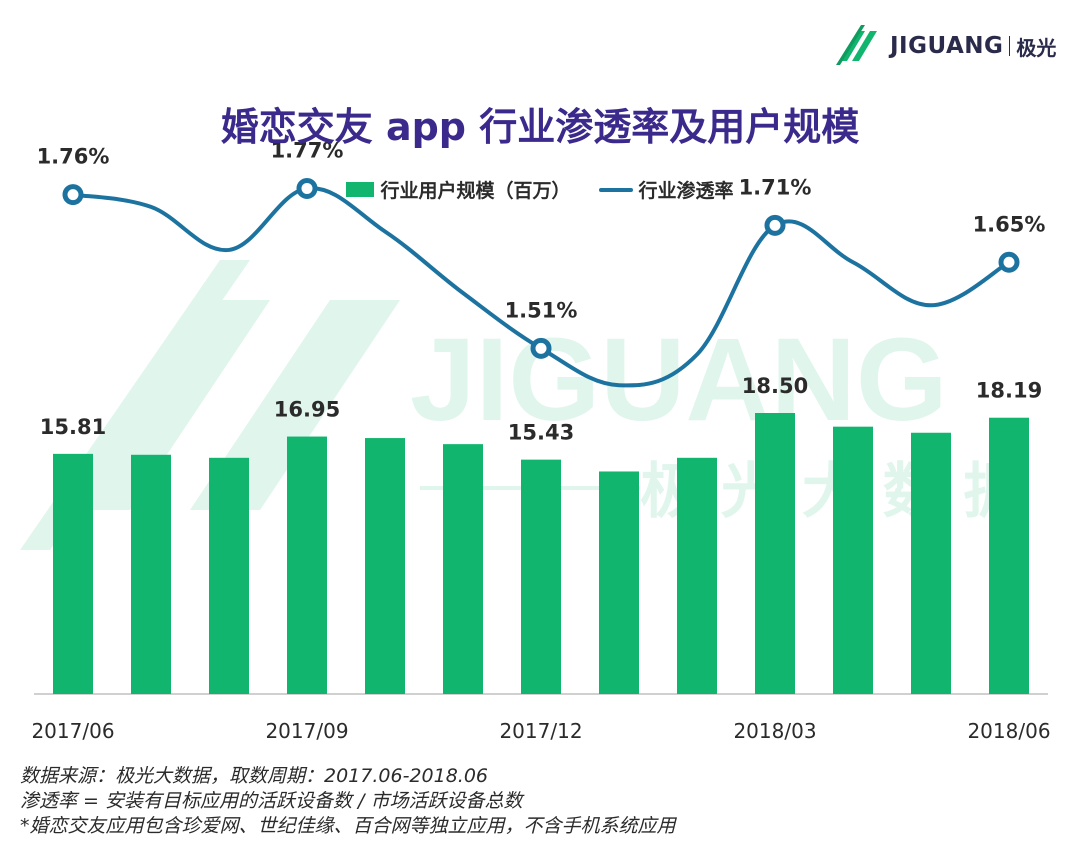 The image size is (1080, 867). Describe the element at coordinates (254, 776) in the screenshot. I see `footnote-source: 数据来源：极光大数据，取数周期：2017.06-2018.06` at that location.